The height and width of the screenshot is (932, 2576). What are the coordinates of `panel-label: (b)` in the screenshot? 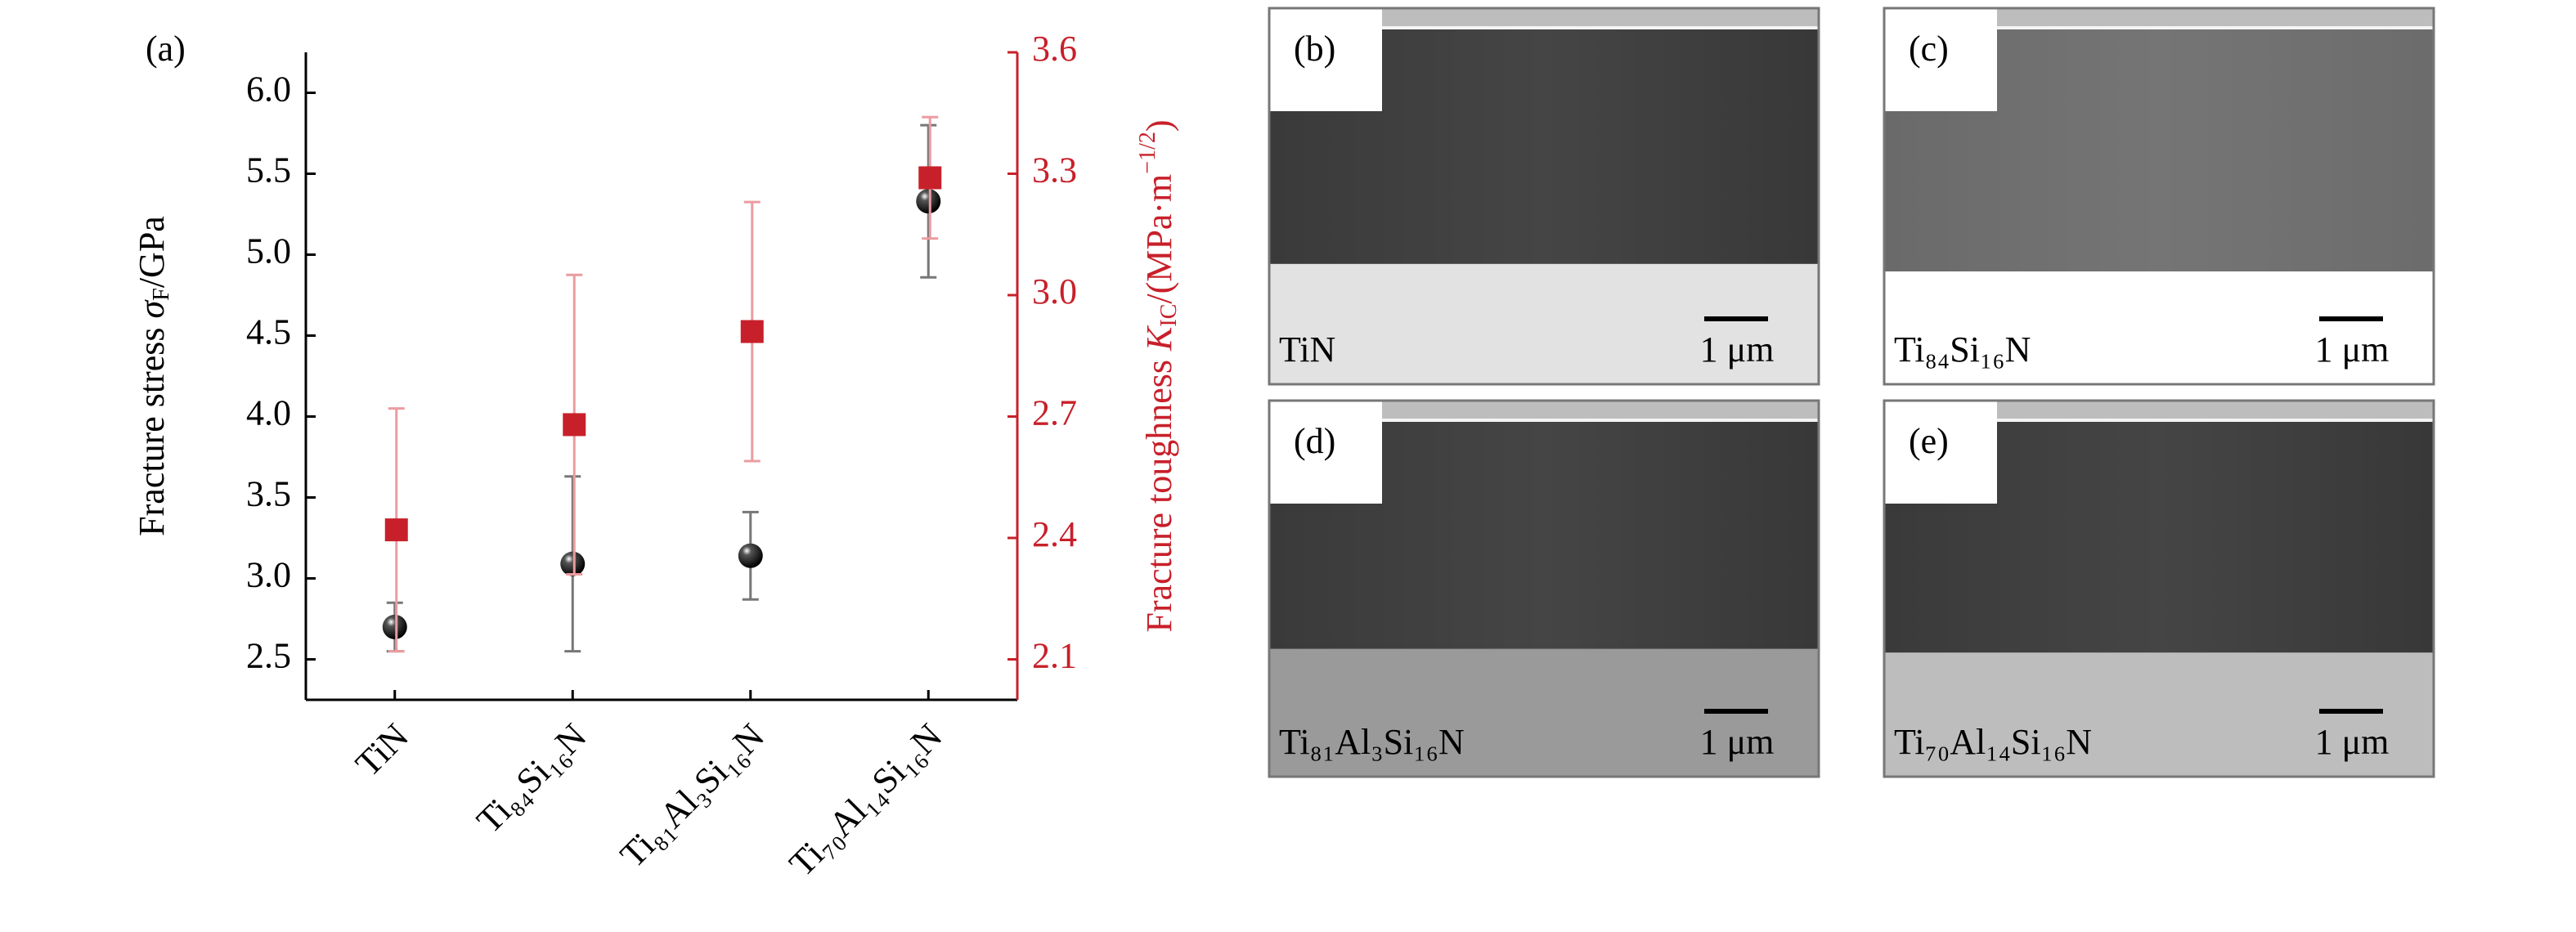 It's located at (1314, 49).